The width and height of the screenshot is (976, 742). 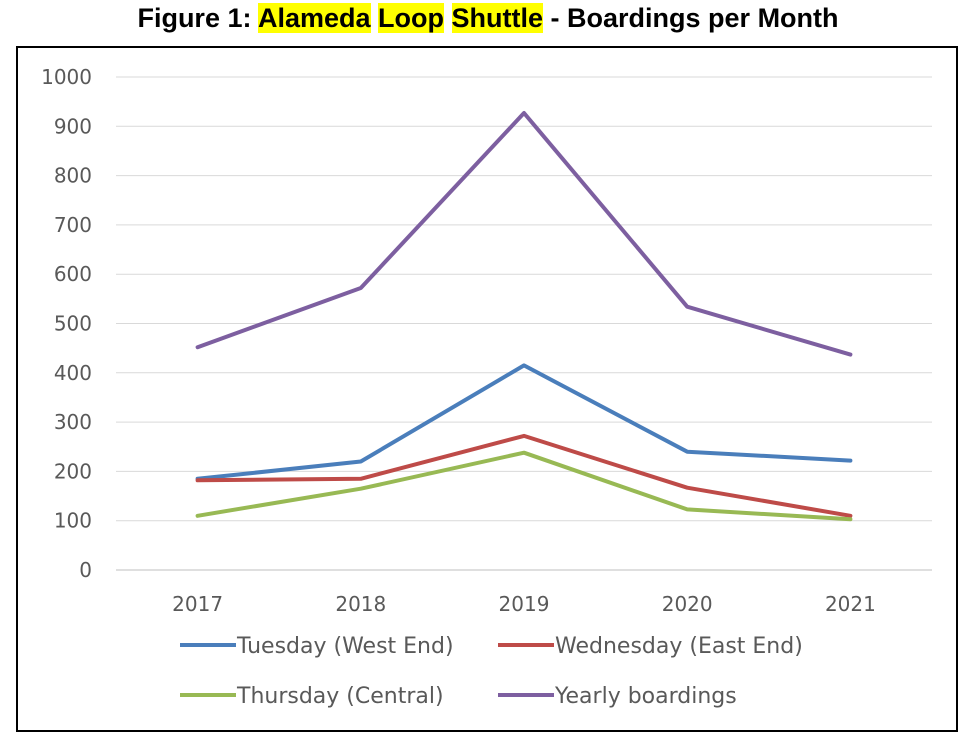 I want to click on x-tick-label: 2017, so click(x=197, y=604).